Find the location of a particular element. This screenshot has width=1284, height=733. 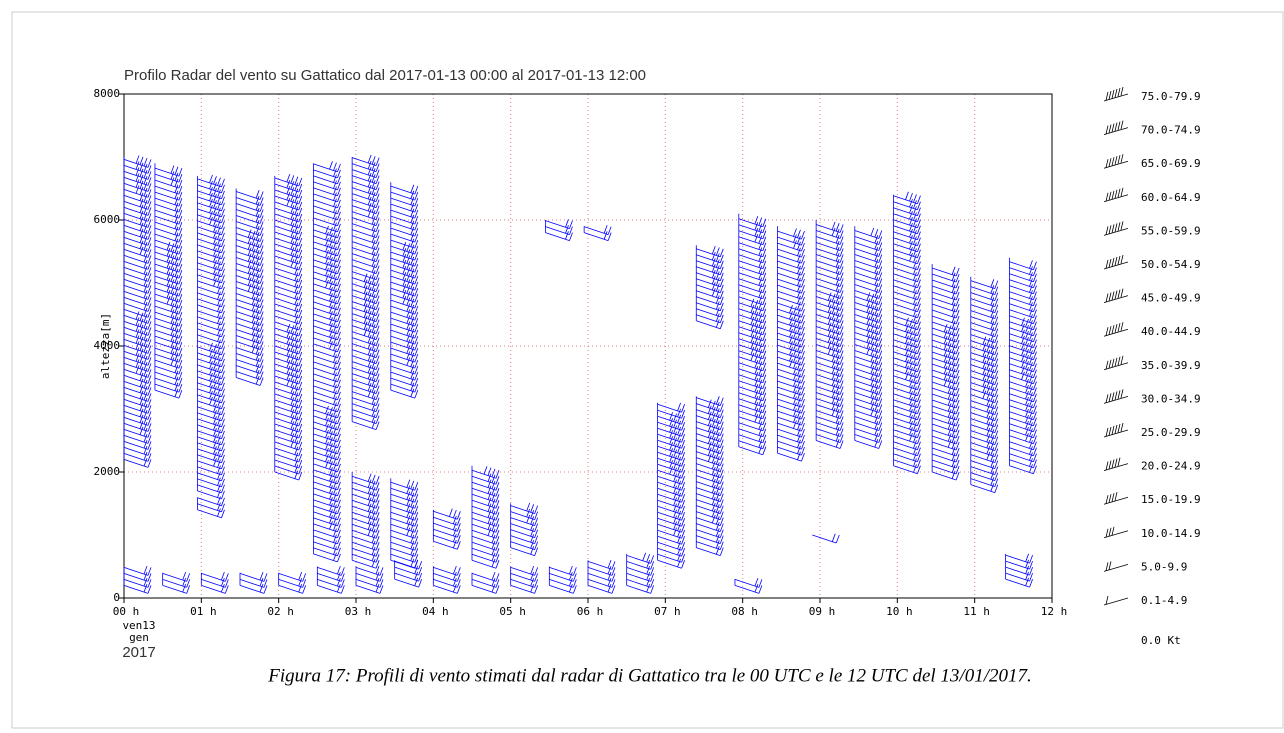

wind-profile is located at coordinates (671, 485).